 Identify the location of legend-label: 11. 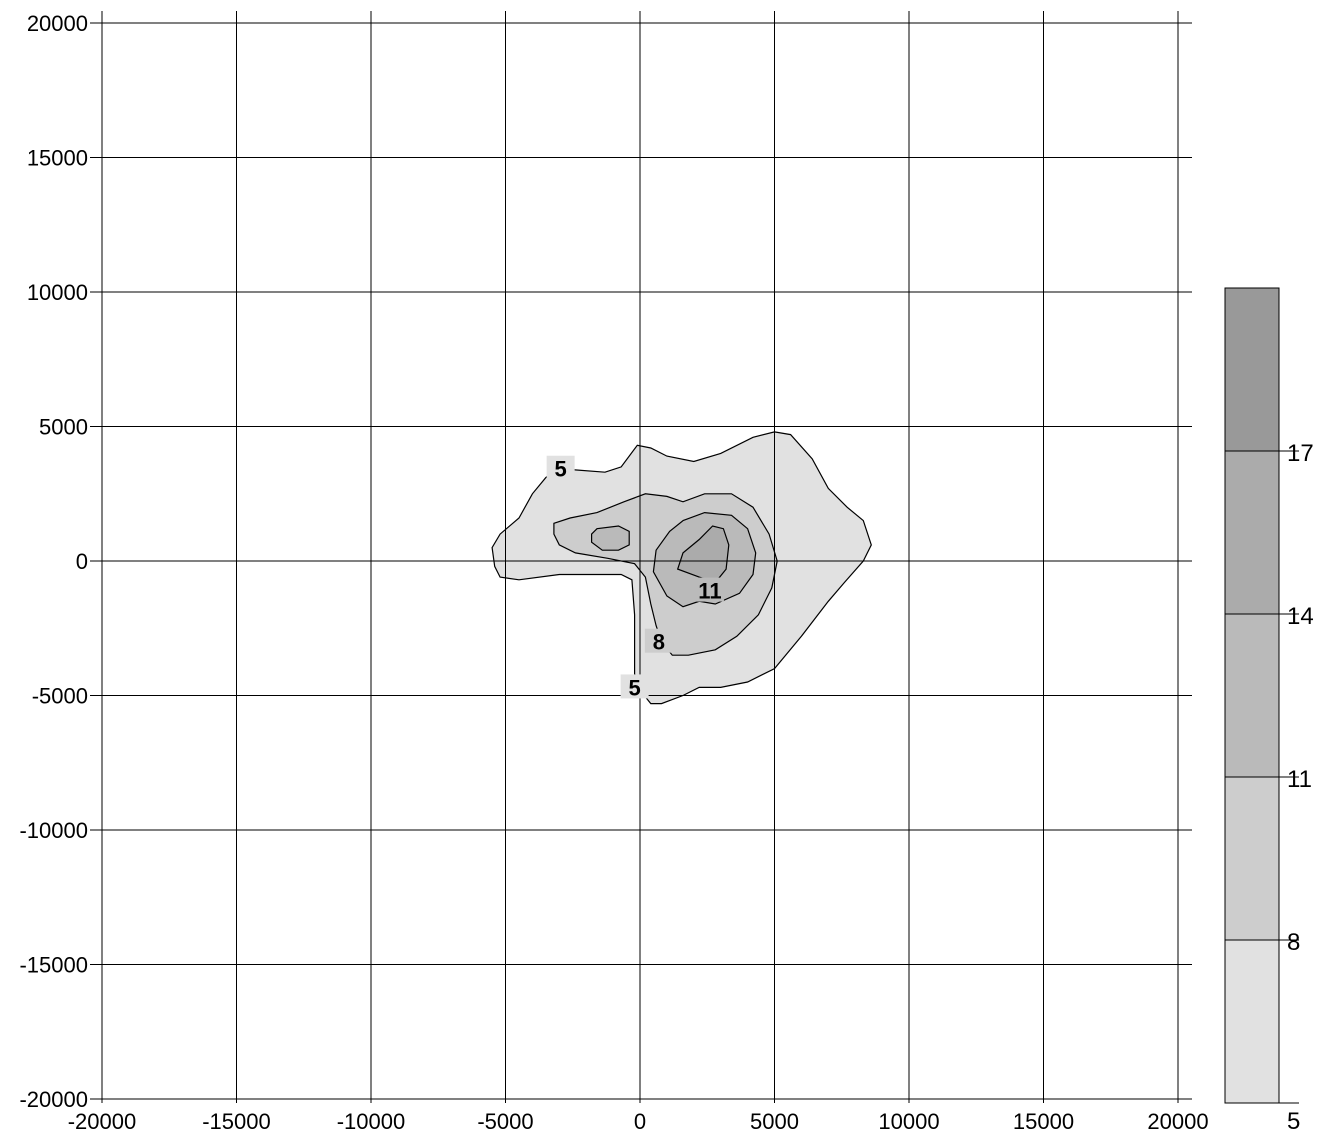
(1299, 779).